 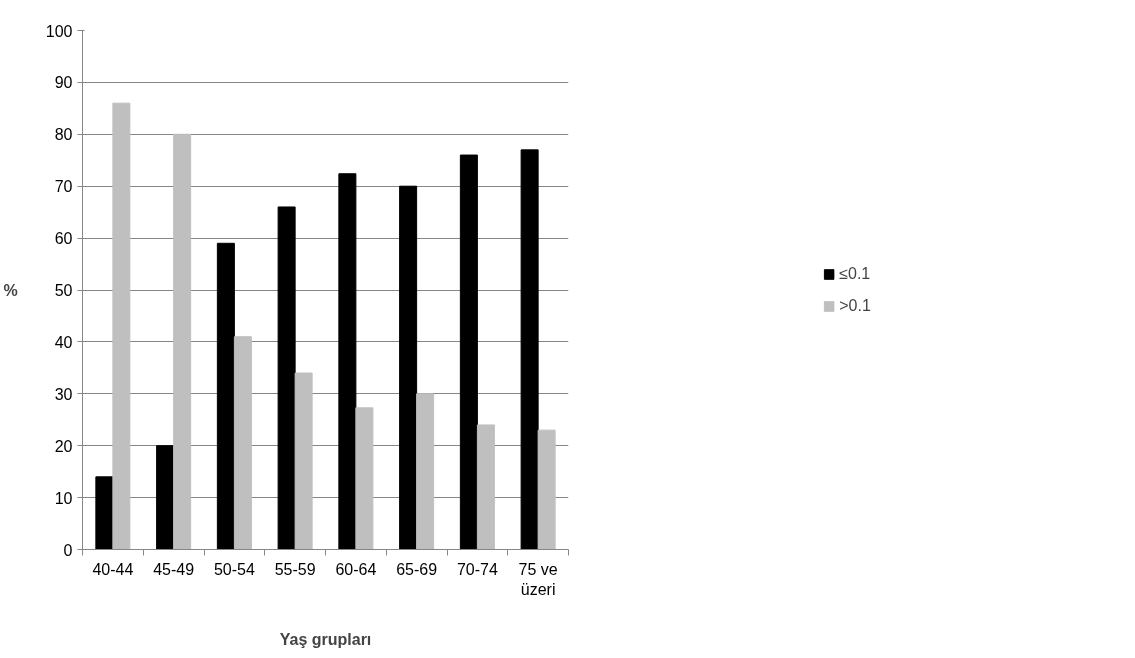 What do you see at coordinates (477, 569) in the screenshot?
I see `x-tick-label: 70-74` at bounding box center [477, 569].